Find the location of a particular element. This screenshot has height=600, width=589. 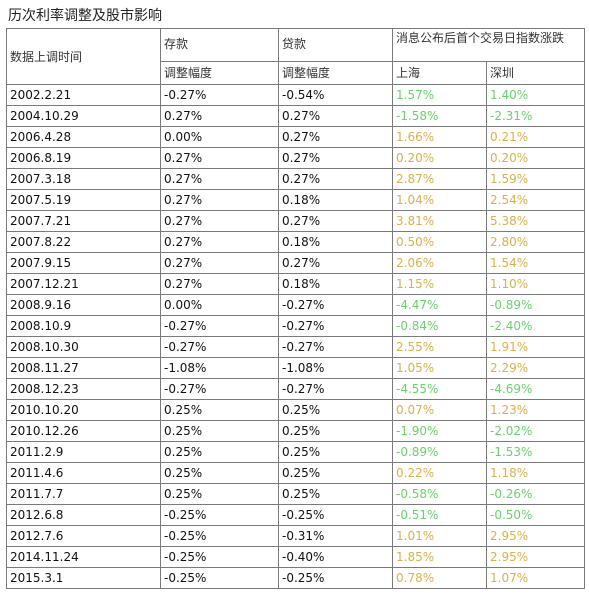

table-row: 2008.12.23 -0.27% -0.27% -4.55% -4.69% is located at coordinates (296, 389).